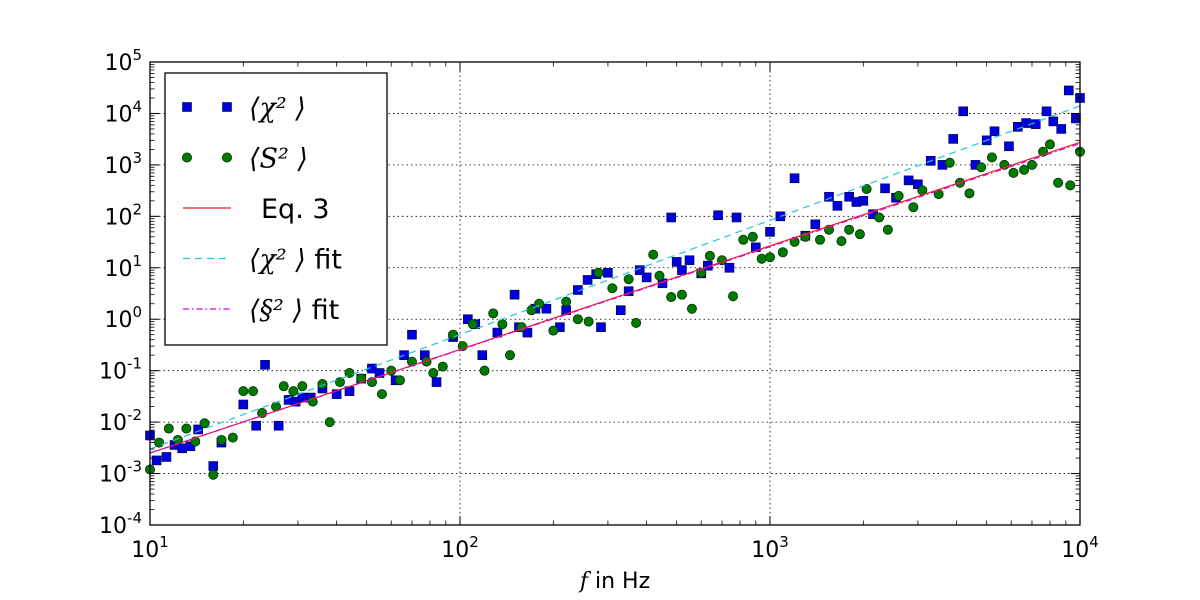 The height and width of the screenshot is (600, 1200). I want to click on legend-item-s2fit: ⟨§² ⟩ fit, so click(261, 310).